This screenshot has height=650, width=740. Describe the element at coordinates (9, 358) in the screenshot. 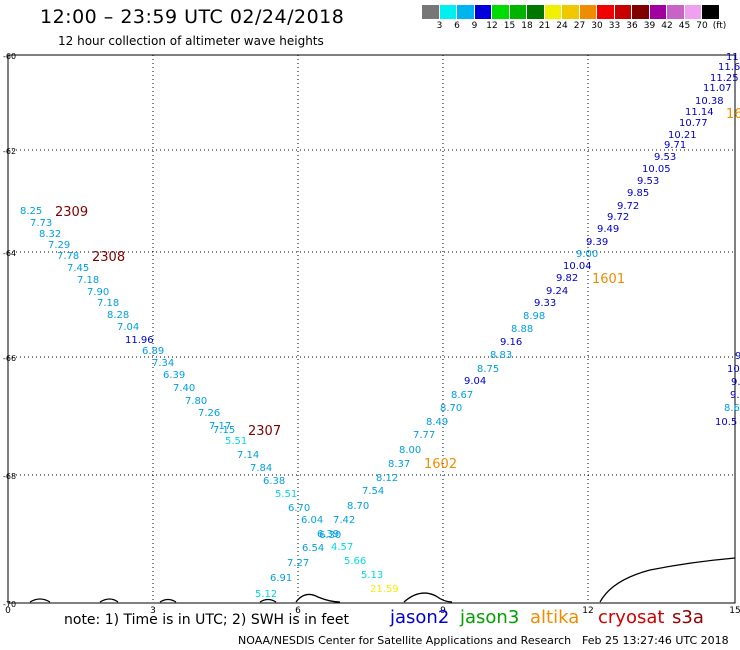

I see `latitude-label: -66` at that location.